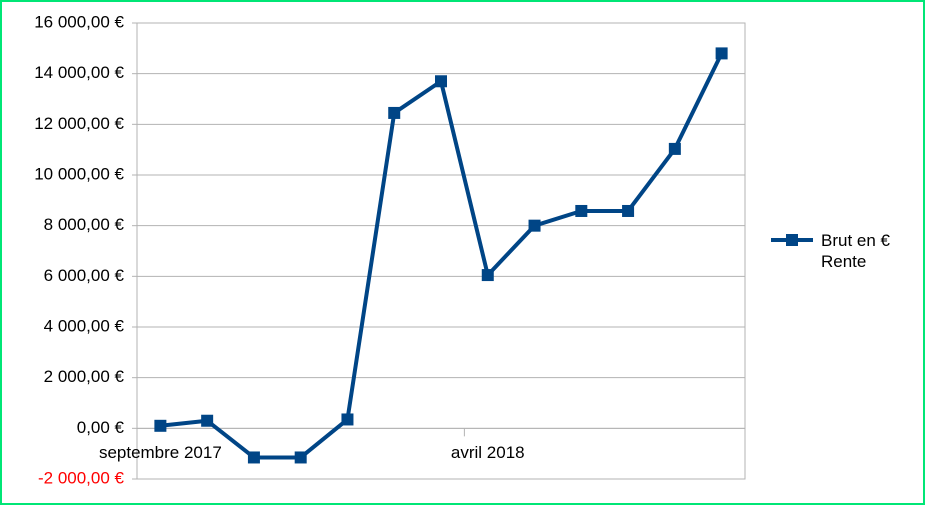 This screenshot has width=925, height=505. I want to click on y-tick-label: 8 000,00 €, so click(84, 224).